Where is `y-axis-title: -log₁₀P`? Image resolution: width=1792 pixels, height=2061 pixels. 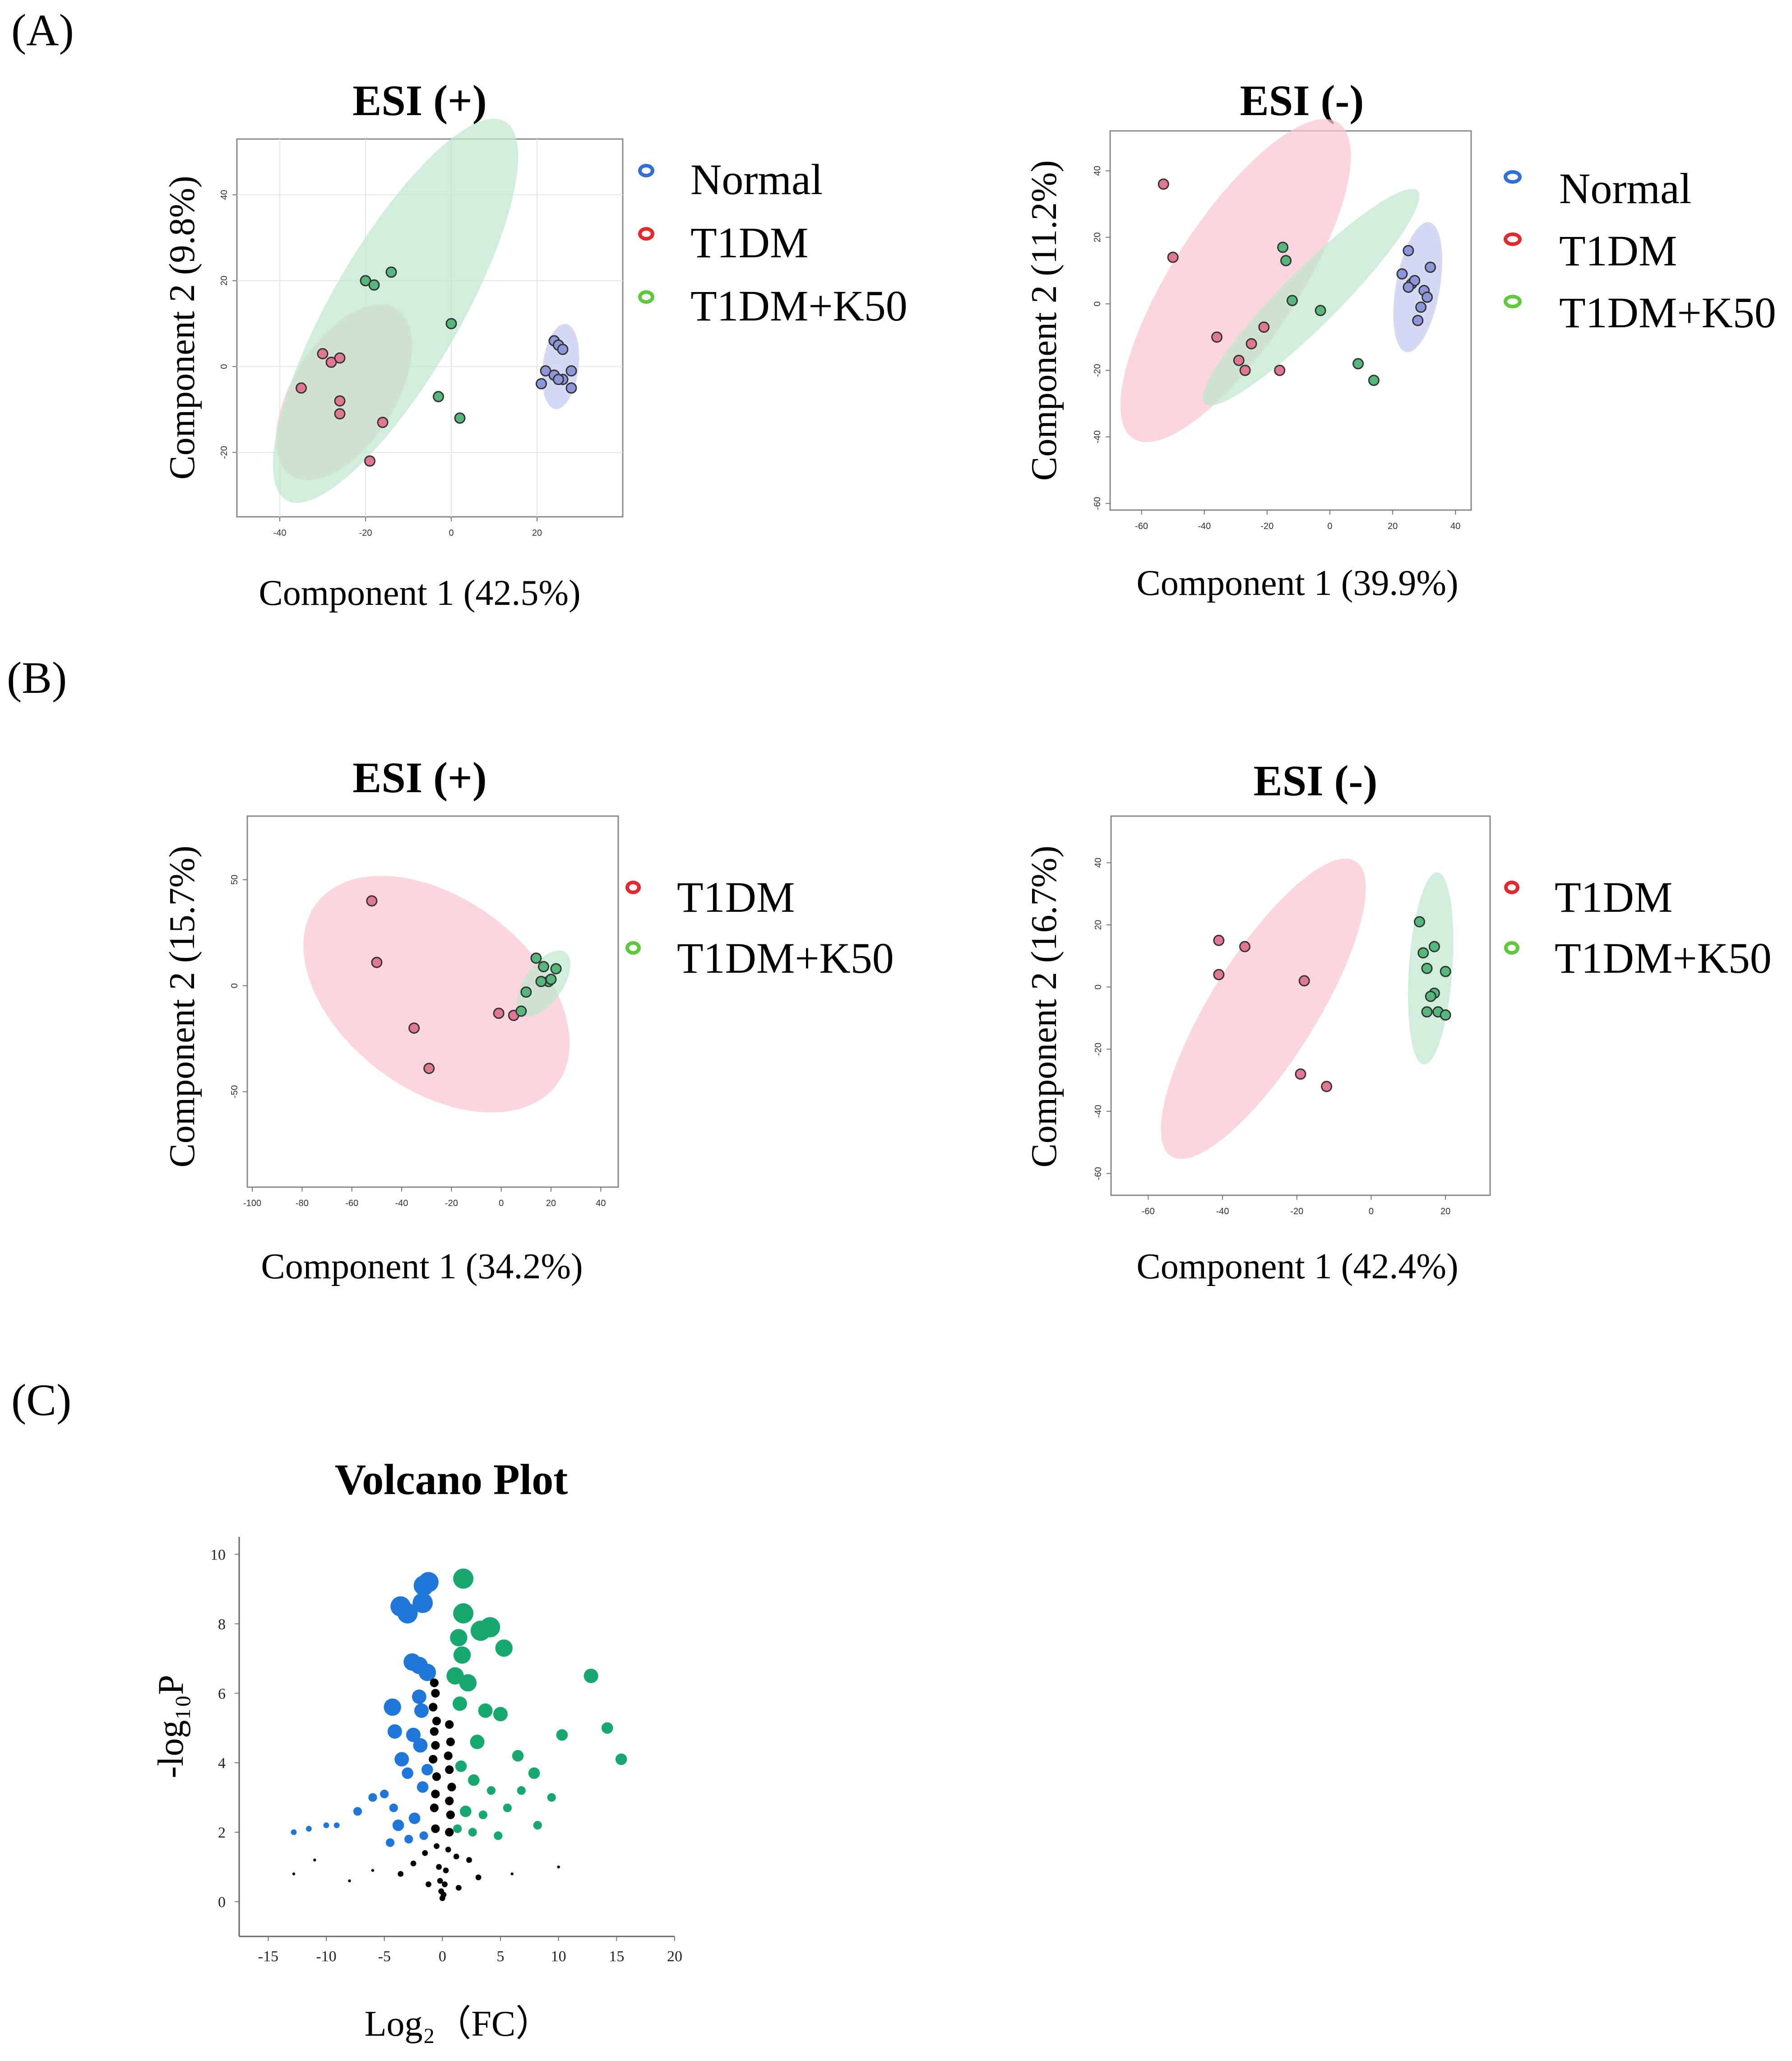 y-axis-title: -log₁₀P is located at coordinates (171, 1726).